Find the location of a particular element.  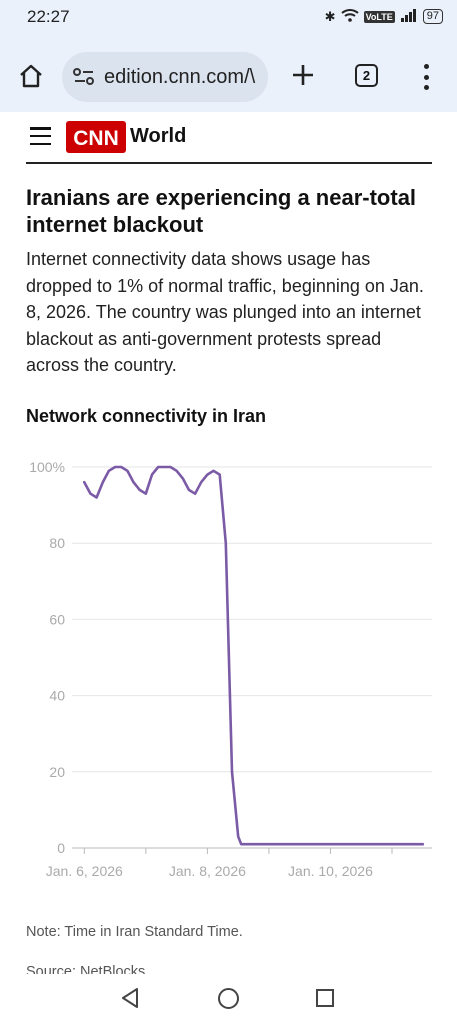

home-icon is located at coordinates (31, 76).